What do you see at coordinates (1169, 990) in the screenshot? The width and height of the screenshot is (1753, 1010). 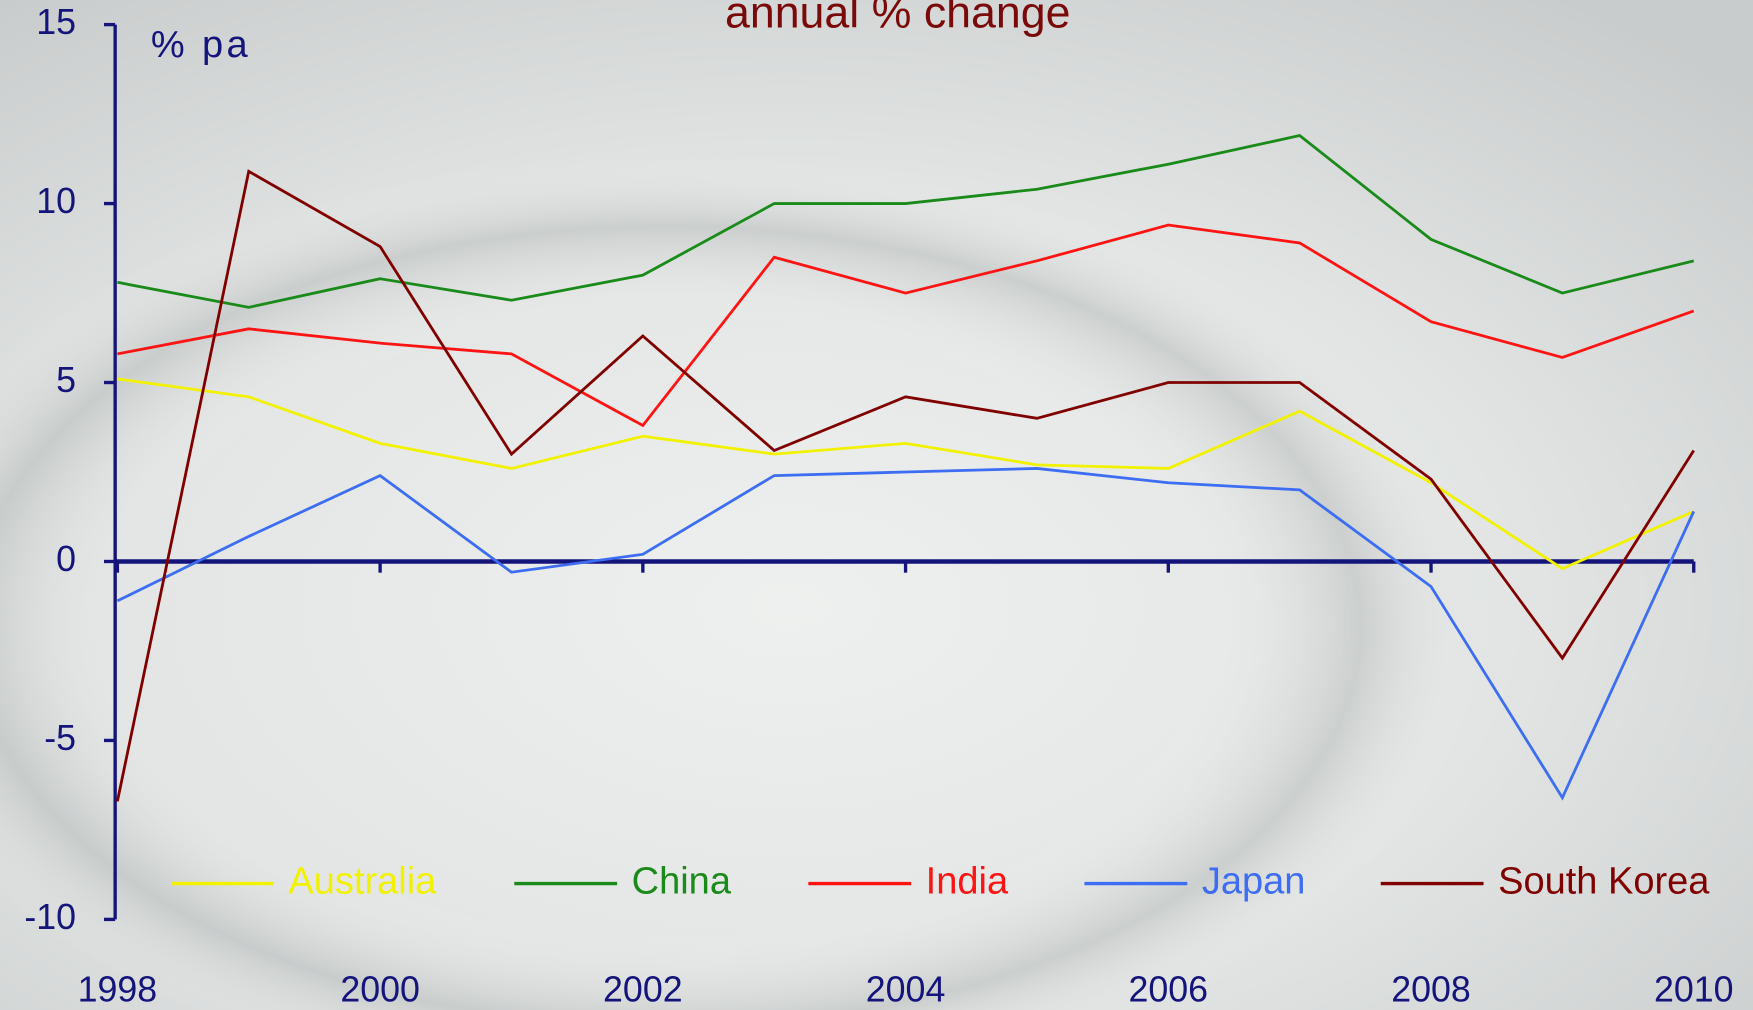 I see `x-tick-label: 2006` at bounding box center [1169, 990].